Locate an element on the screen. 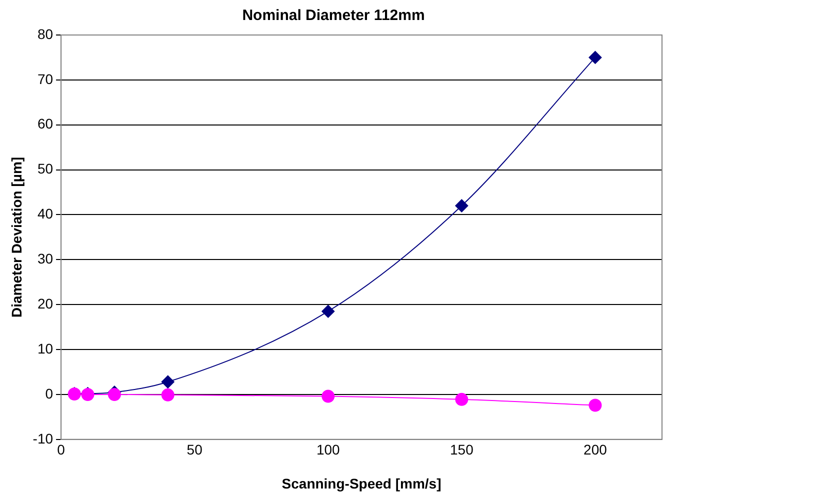 Image resolution: width=832 pixels, height=502 pixels. y-tick-label: 10 is located at coordinates (45, 348).